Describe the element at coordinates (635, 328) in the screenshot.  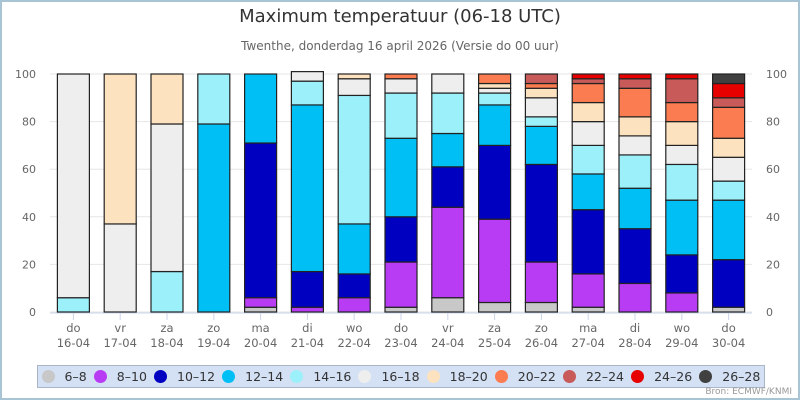
I see `x-tick-label-day: di` at that location.